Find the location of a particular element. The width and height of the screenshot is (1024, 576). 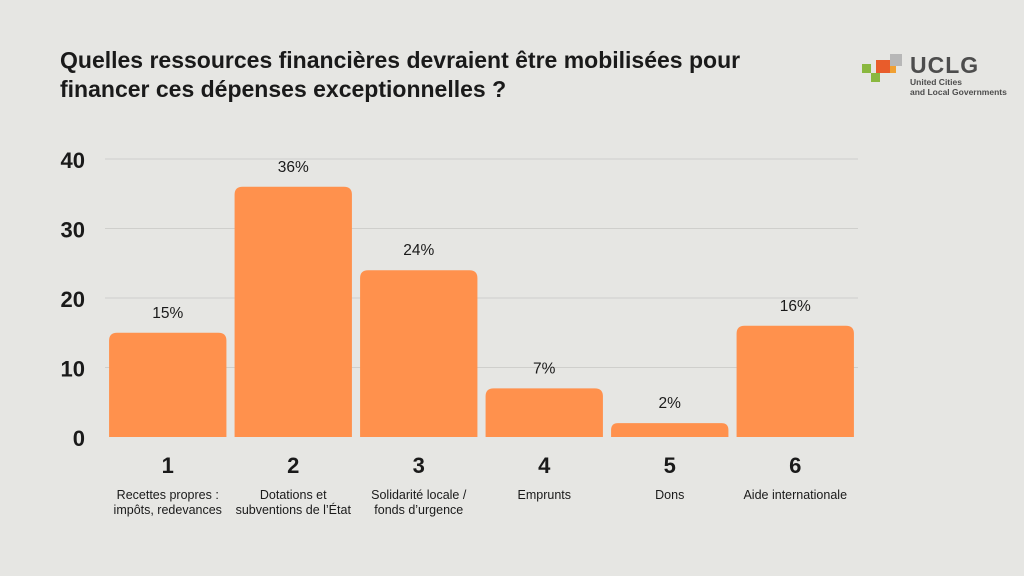

data-label-6: 16% is located at coordinates (795, 306).